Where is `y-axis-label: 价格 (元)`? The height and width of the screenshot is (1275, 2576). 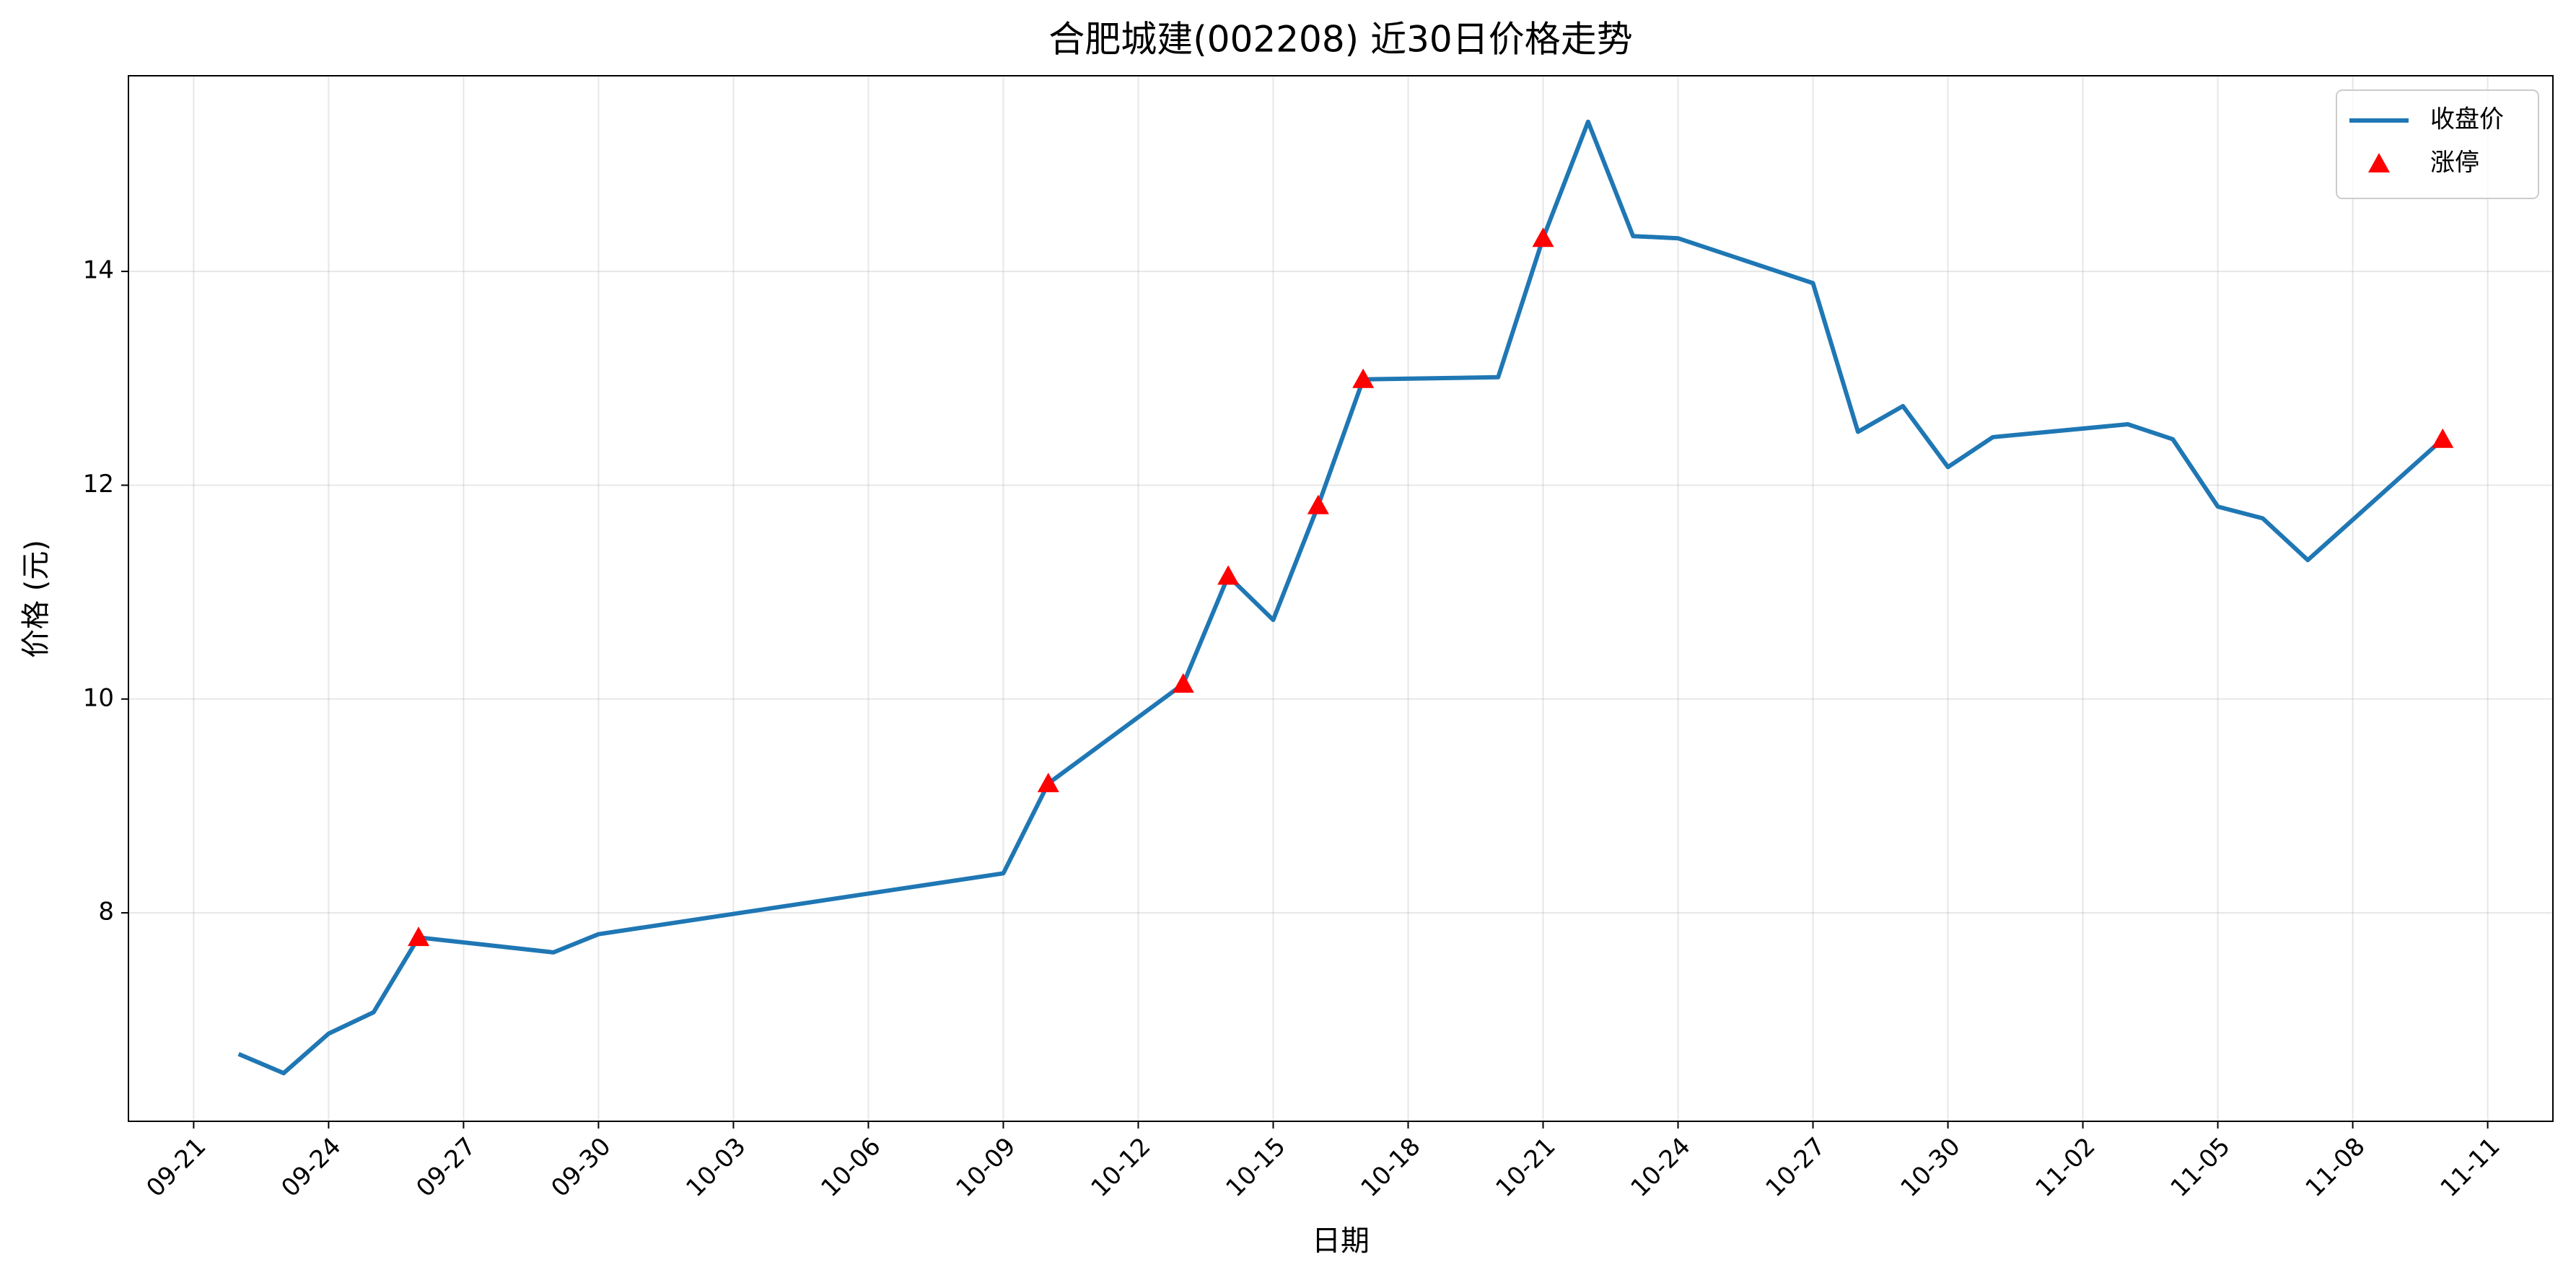
y-axis-label: 价格 (元) is located at coordinates (36, 599).